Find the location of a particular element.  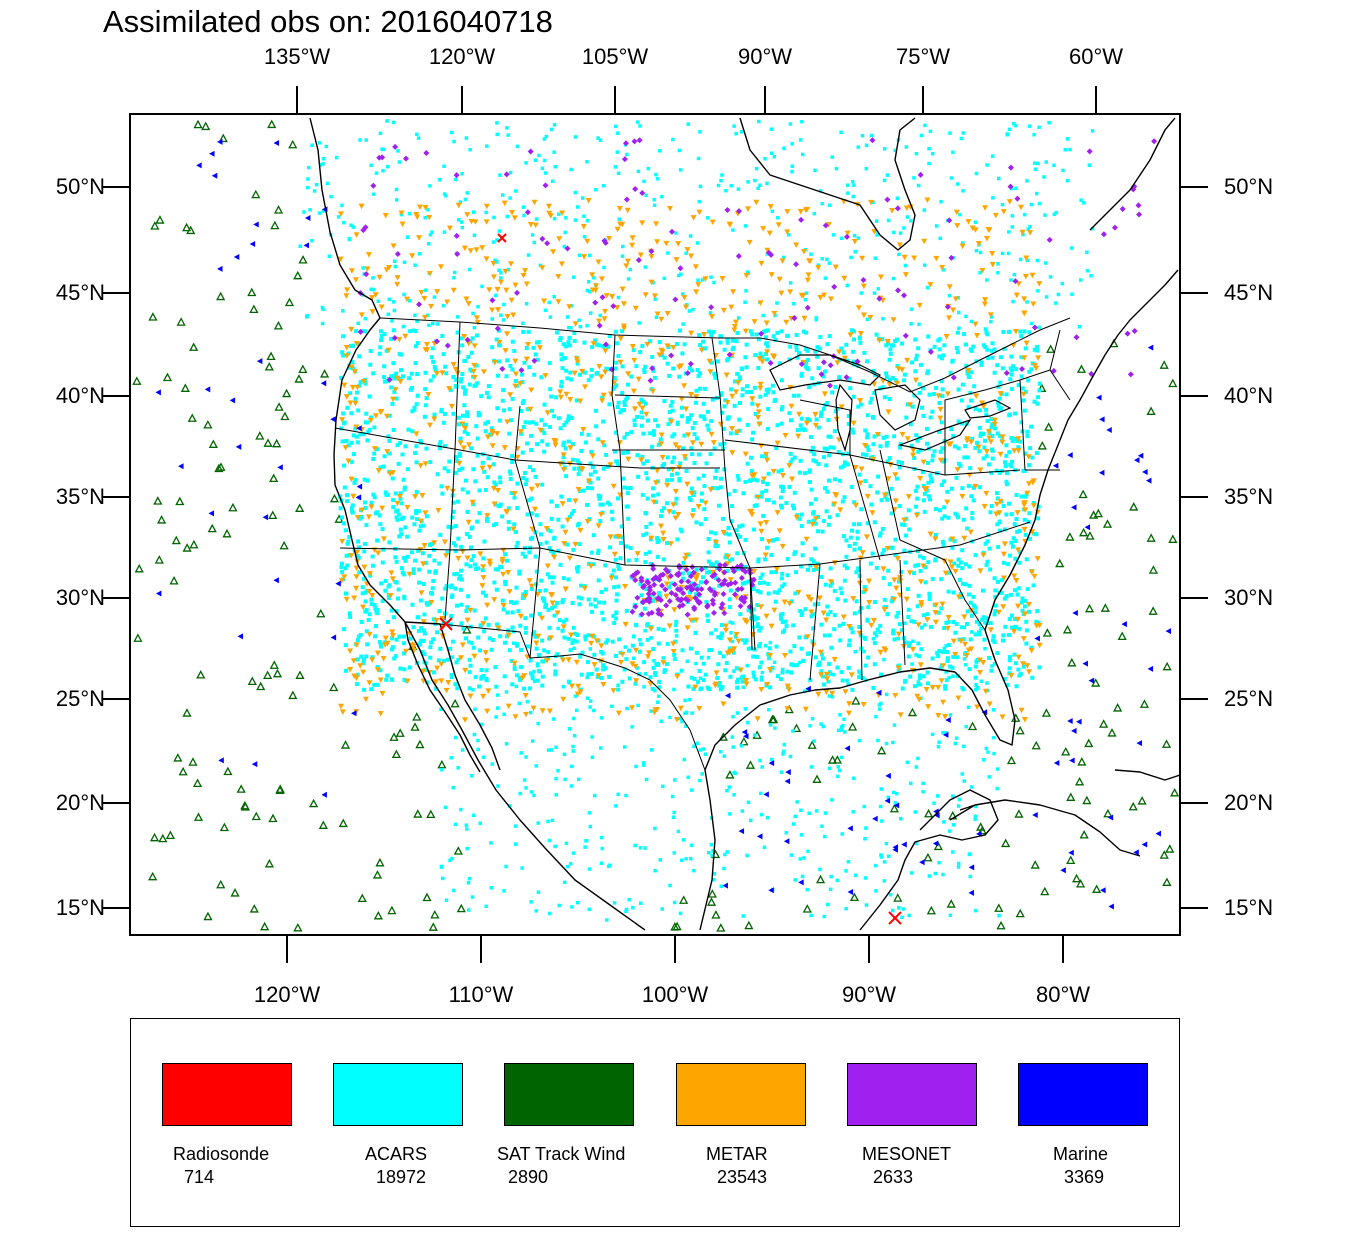

left-lat-label: 20°N is located at coordinates (80, 802).